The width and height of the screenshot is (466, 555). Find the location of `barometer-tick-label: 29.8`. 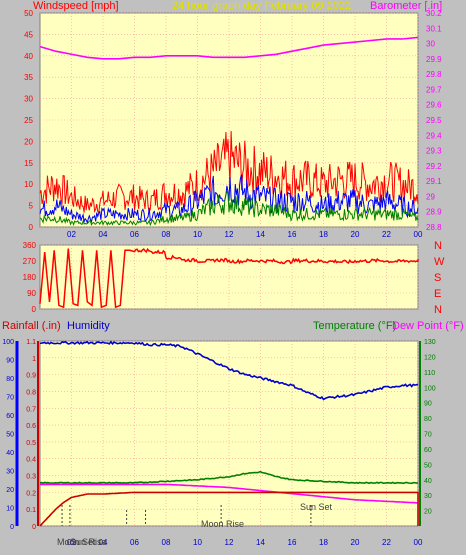

barometer-tick-label: 29.8 is located at coordinates (434, 74).